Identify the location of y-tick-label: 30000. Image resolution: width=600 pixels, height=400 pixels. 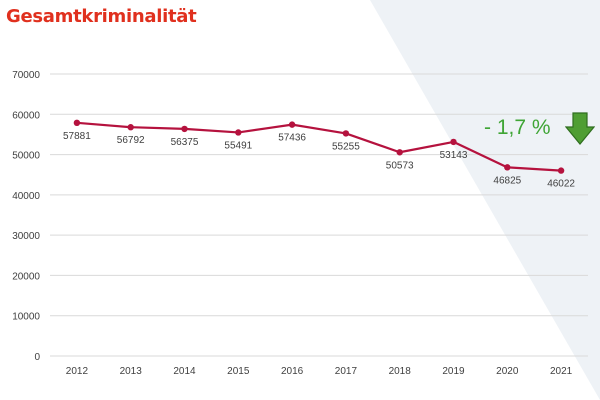
(26, 236).